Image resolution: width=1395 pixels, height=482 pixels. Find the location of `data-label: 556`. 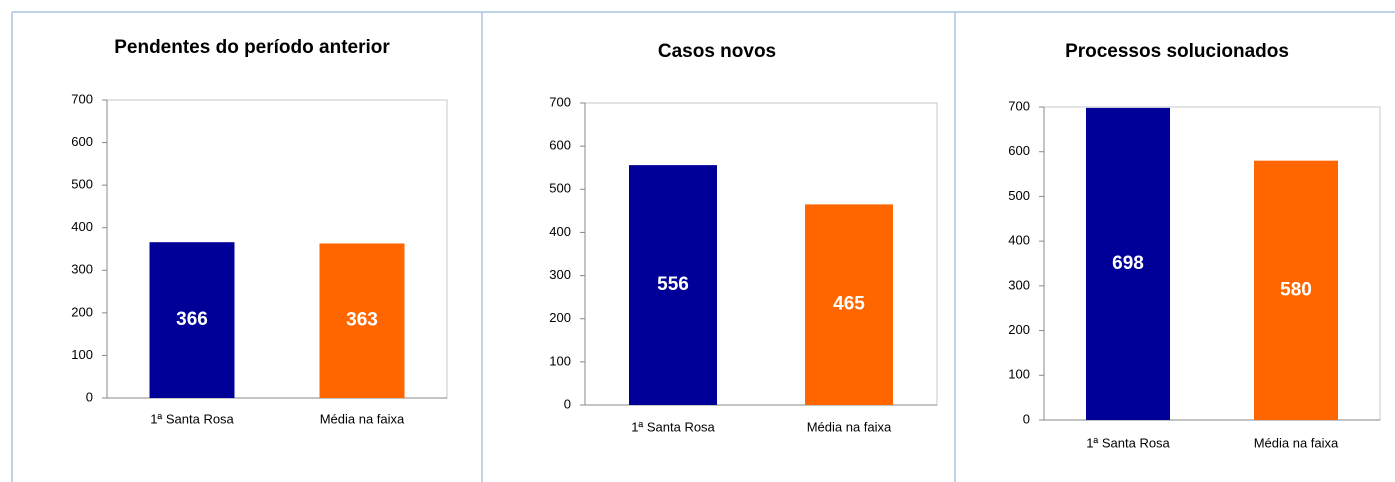

data-label: 556 is located at coordinates (673, 284).